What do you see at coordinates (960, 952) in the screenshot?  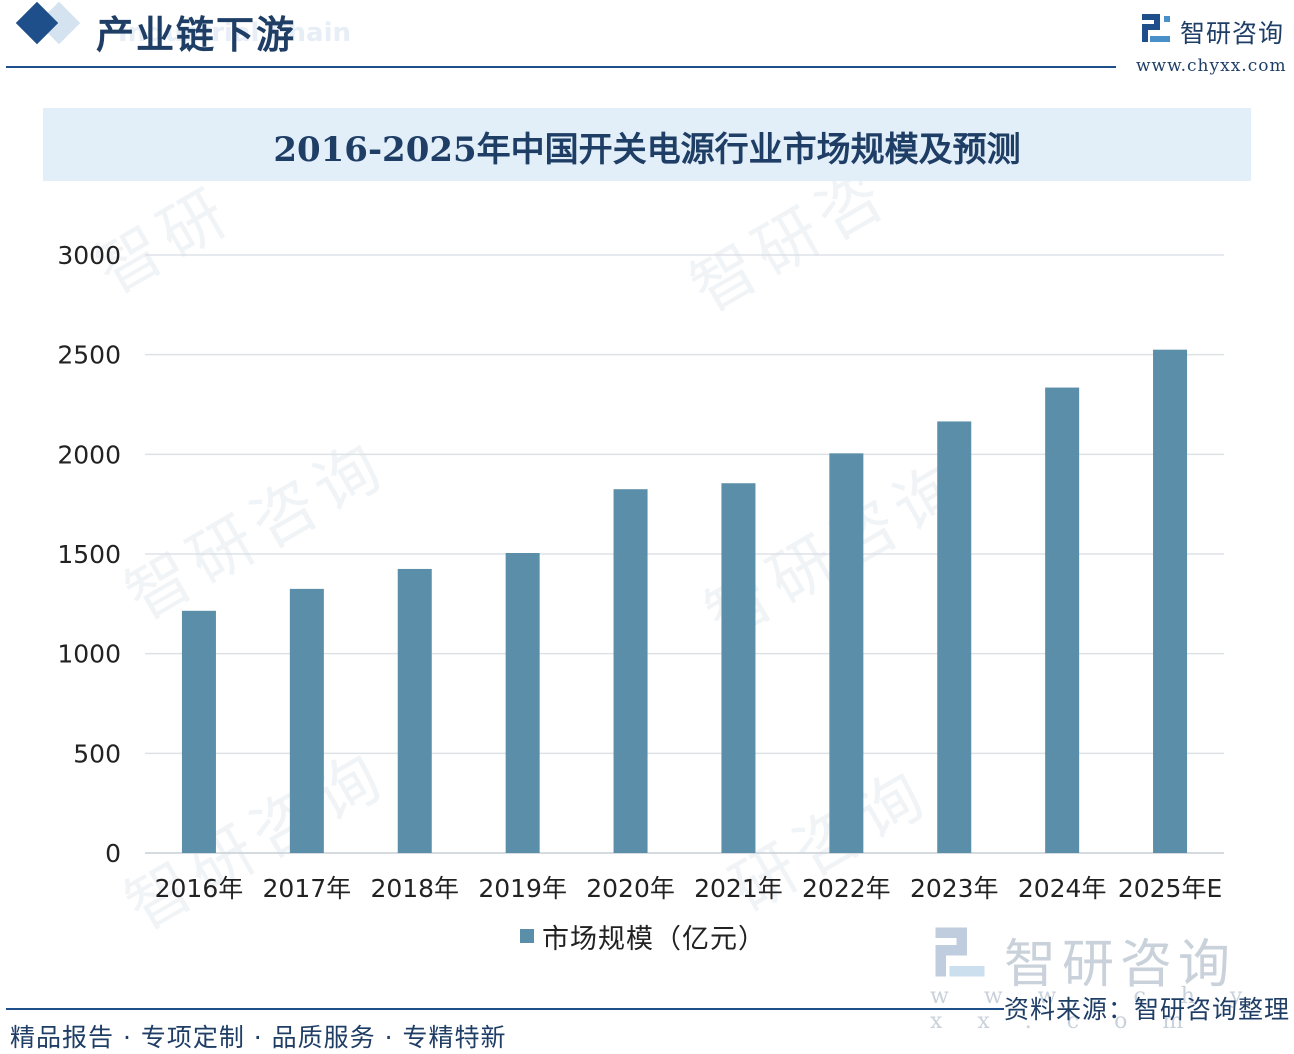 I see `watermark-logo-icon` at bounding box center [960, 952].